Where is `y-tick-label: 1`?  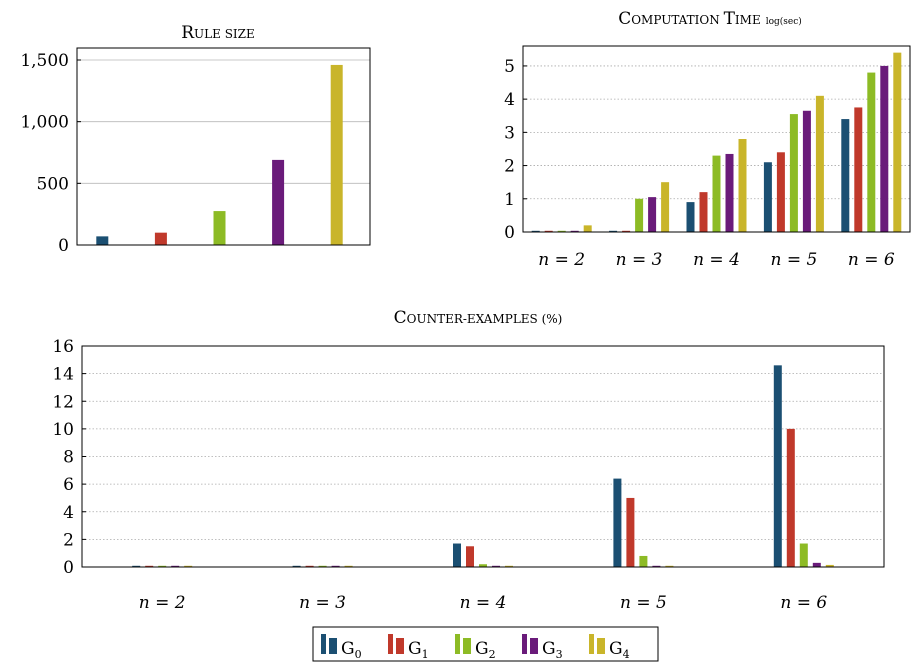
y-tick-label: 1 is located at coordinates (509, 200).